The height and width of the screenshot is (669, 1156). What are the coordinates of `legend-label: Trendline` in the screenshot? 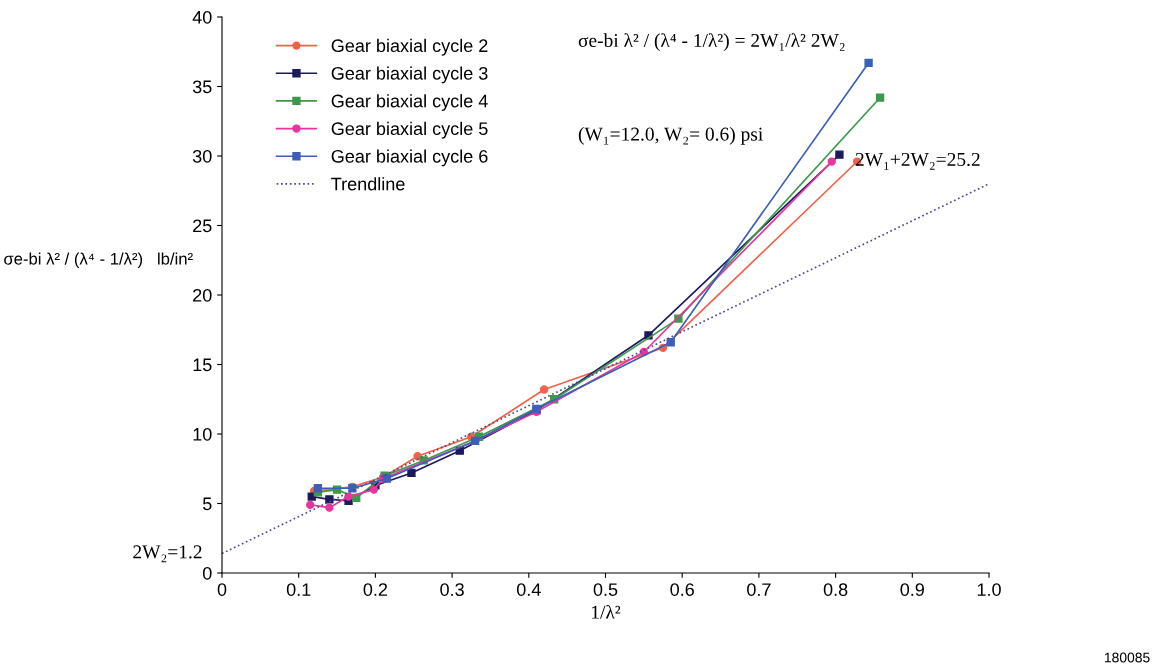 It's located at (368, 184).